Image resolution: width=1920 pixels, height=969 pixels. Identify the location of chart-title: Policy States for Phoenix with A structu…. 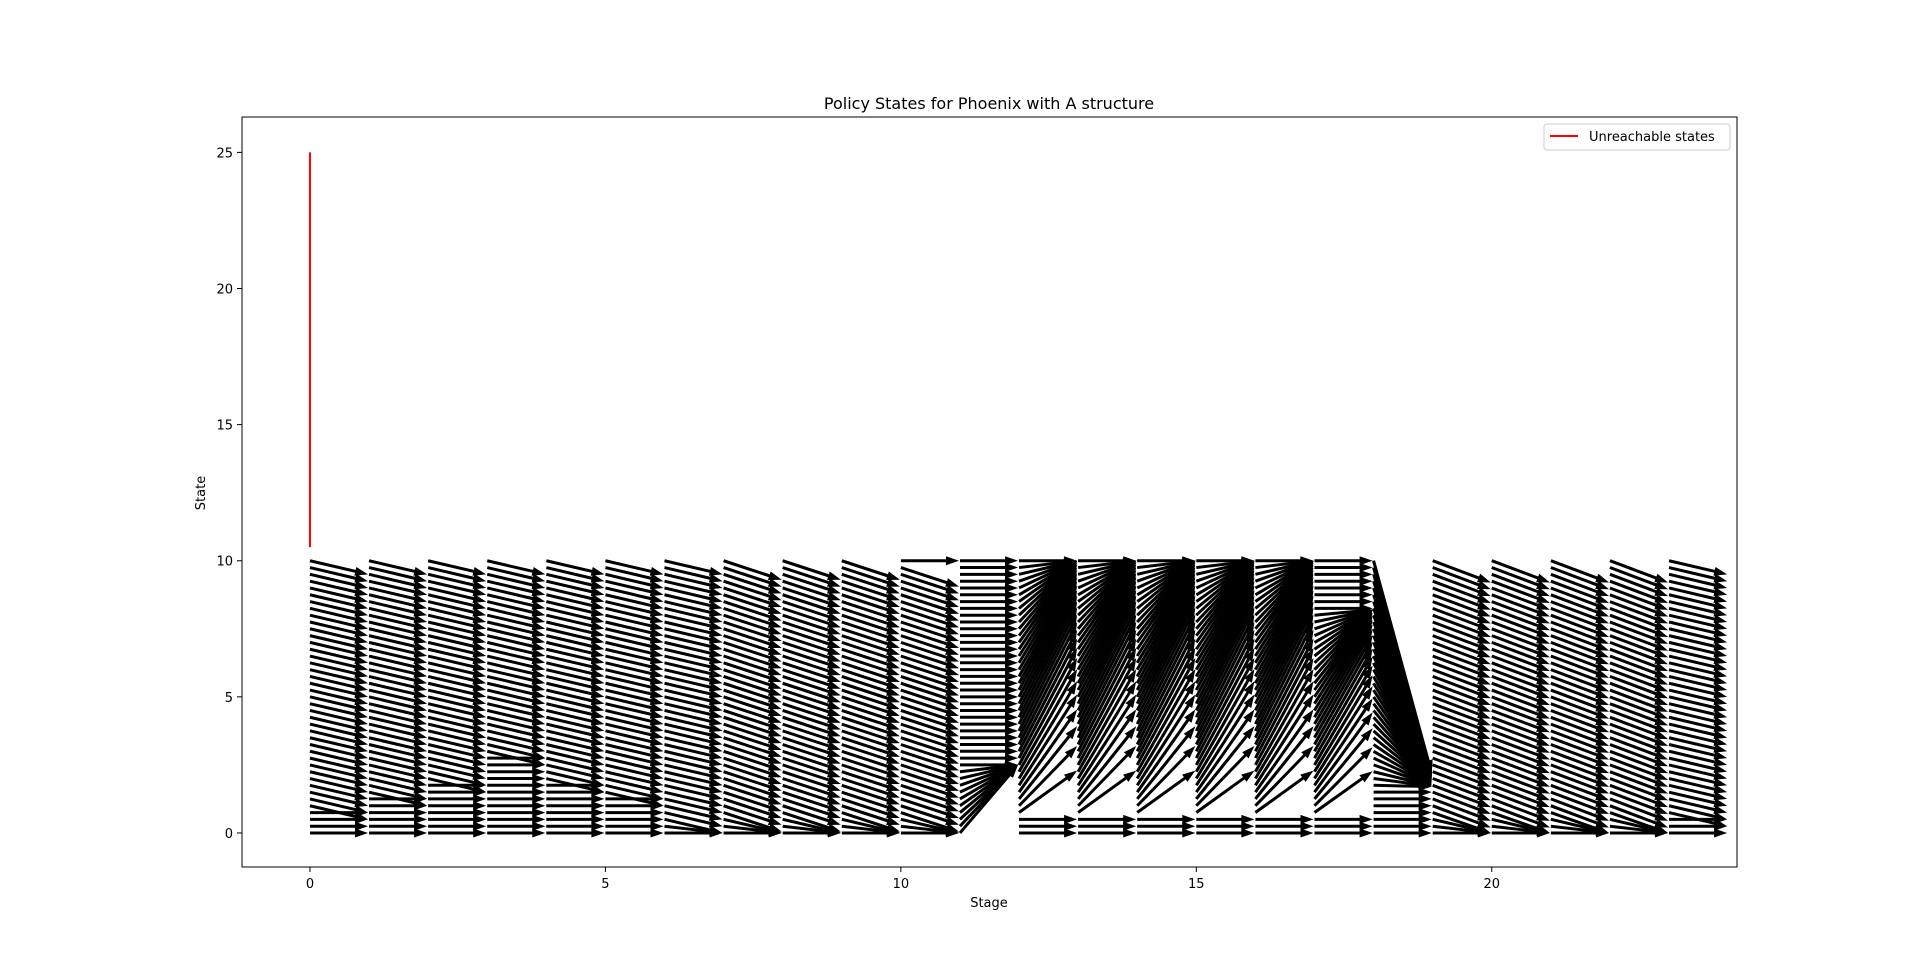
(989, 103).